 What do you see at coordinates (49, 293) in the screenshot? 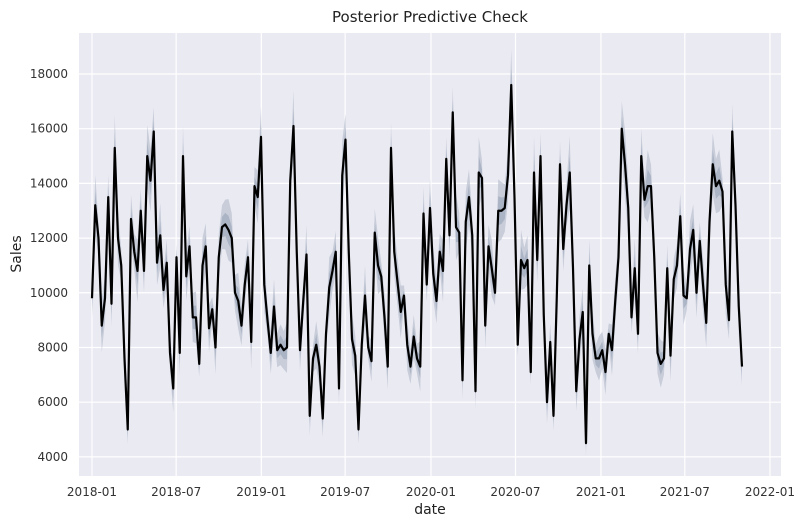
I see `y-tick-label: 10000` at bounding box center [49, 293].